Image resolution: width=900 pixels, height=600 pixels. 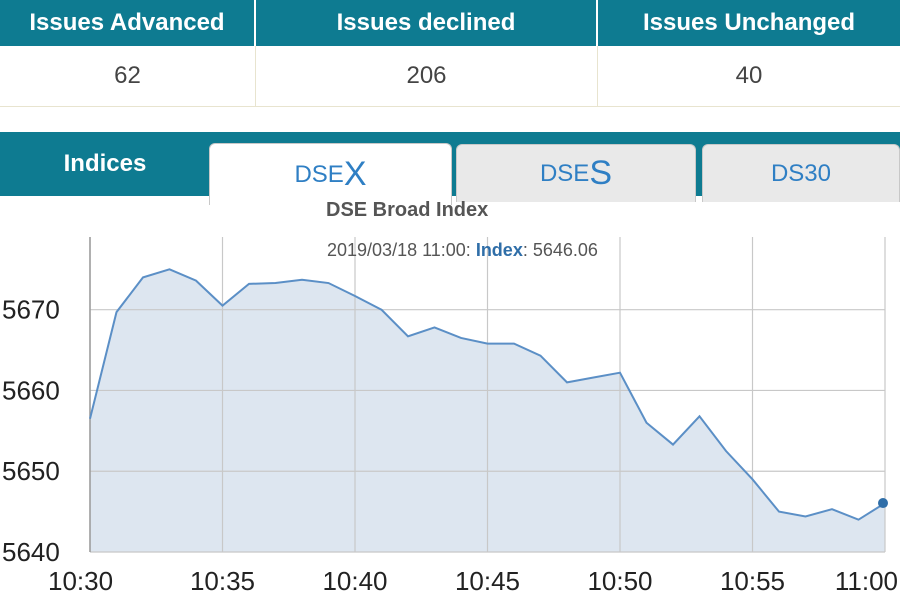 What do you see at coordinates (527, 250) in the screenshot?
I see `tooltip-sep2: :` at bounding box center [527, 250].